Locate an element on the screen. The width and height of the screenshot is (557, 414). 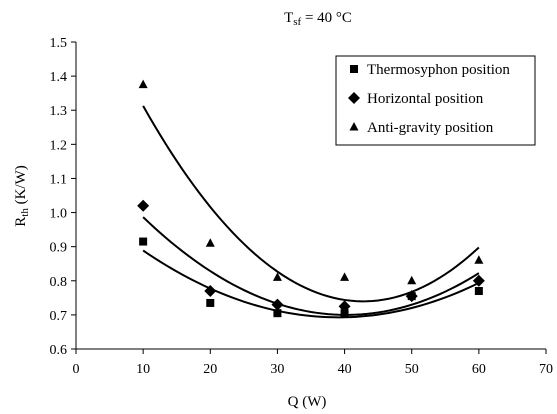
x-tick-label: 50 is located at coordinates (412, 369).